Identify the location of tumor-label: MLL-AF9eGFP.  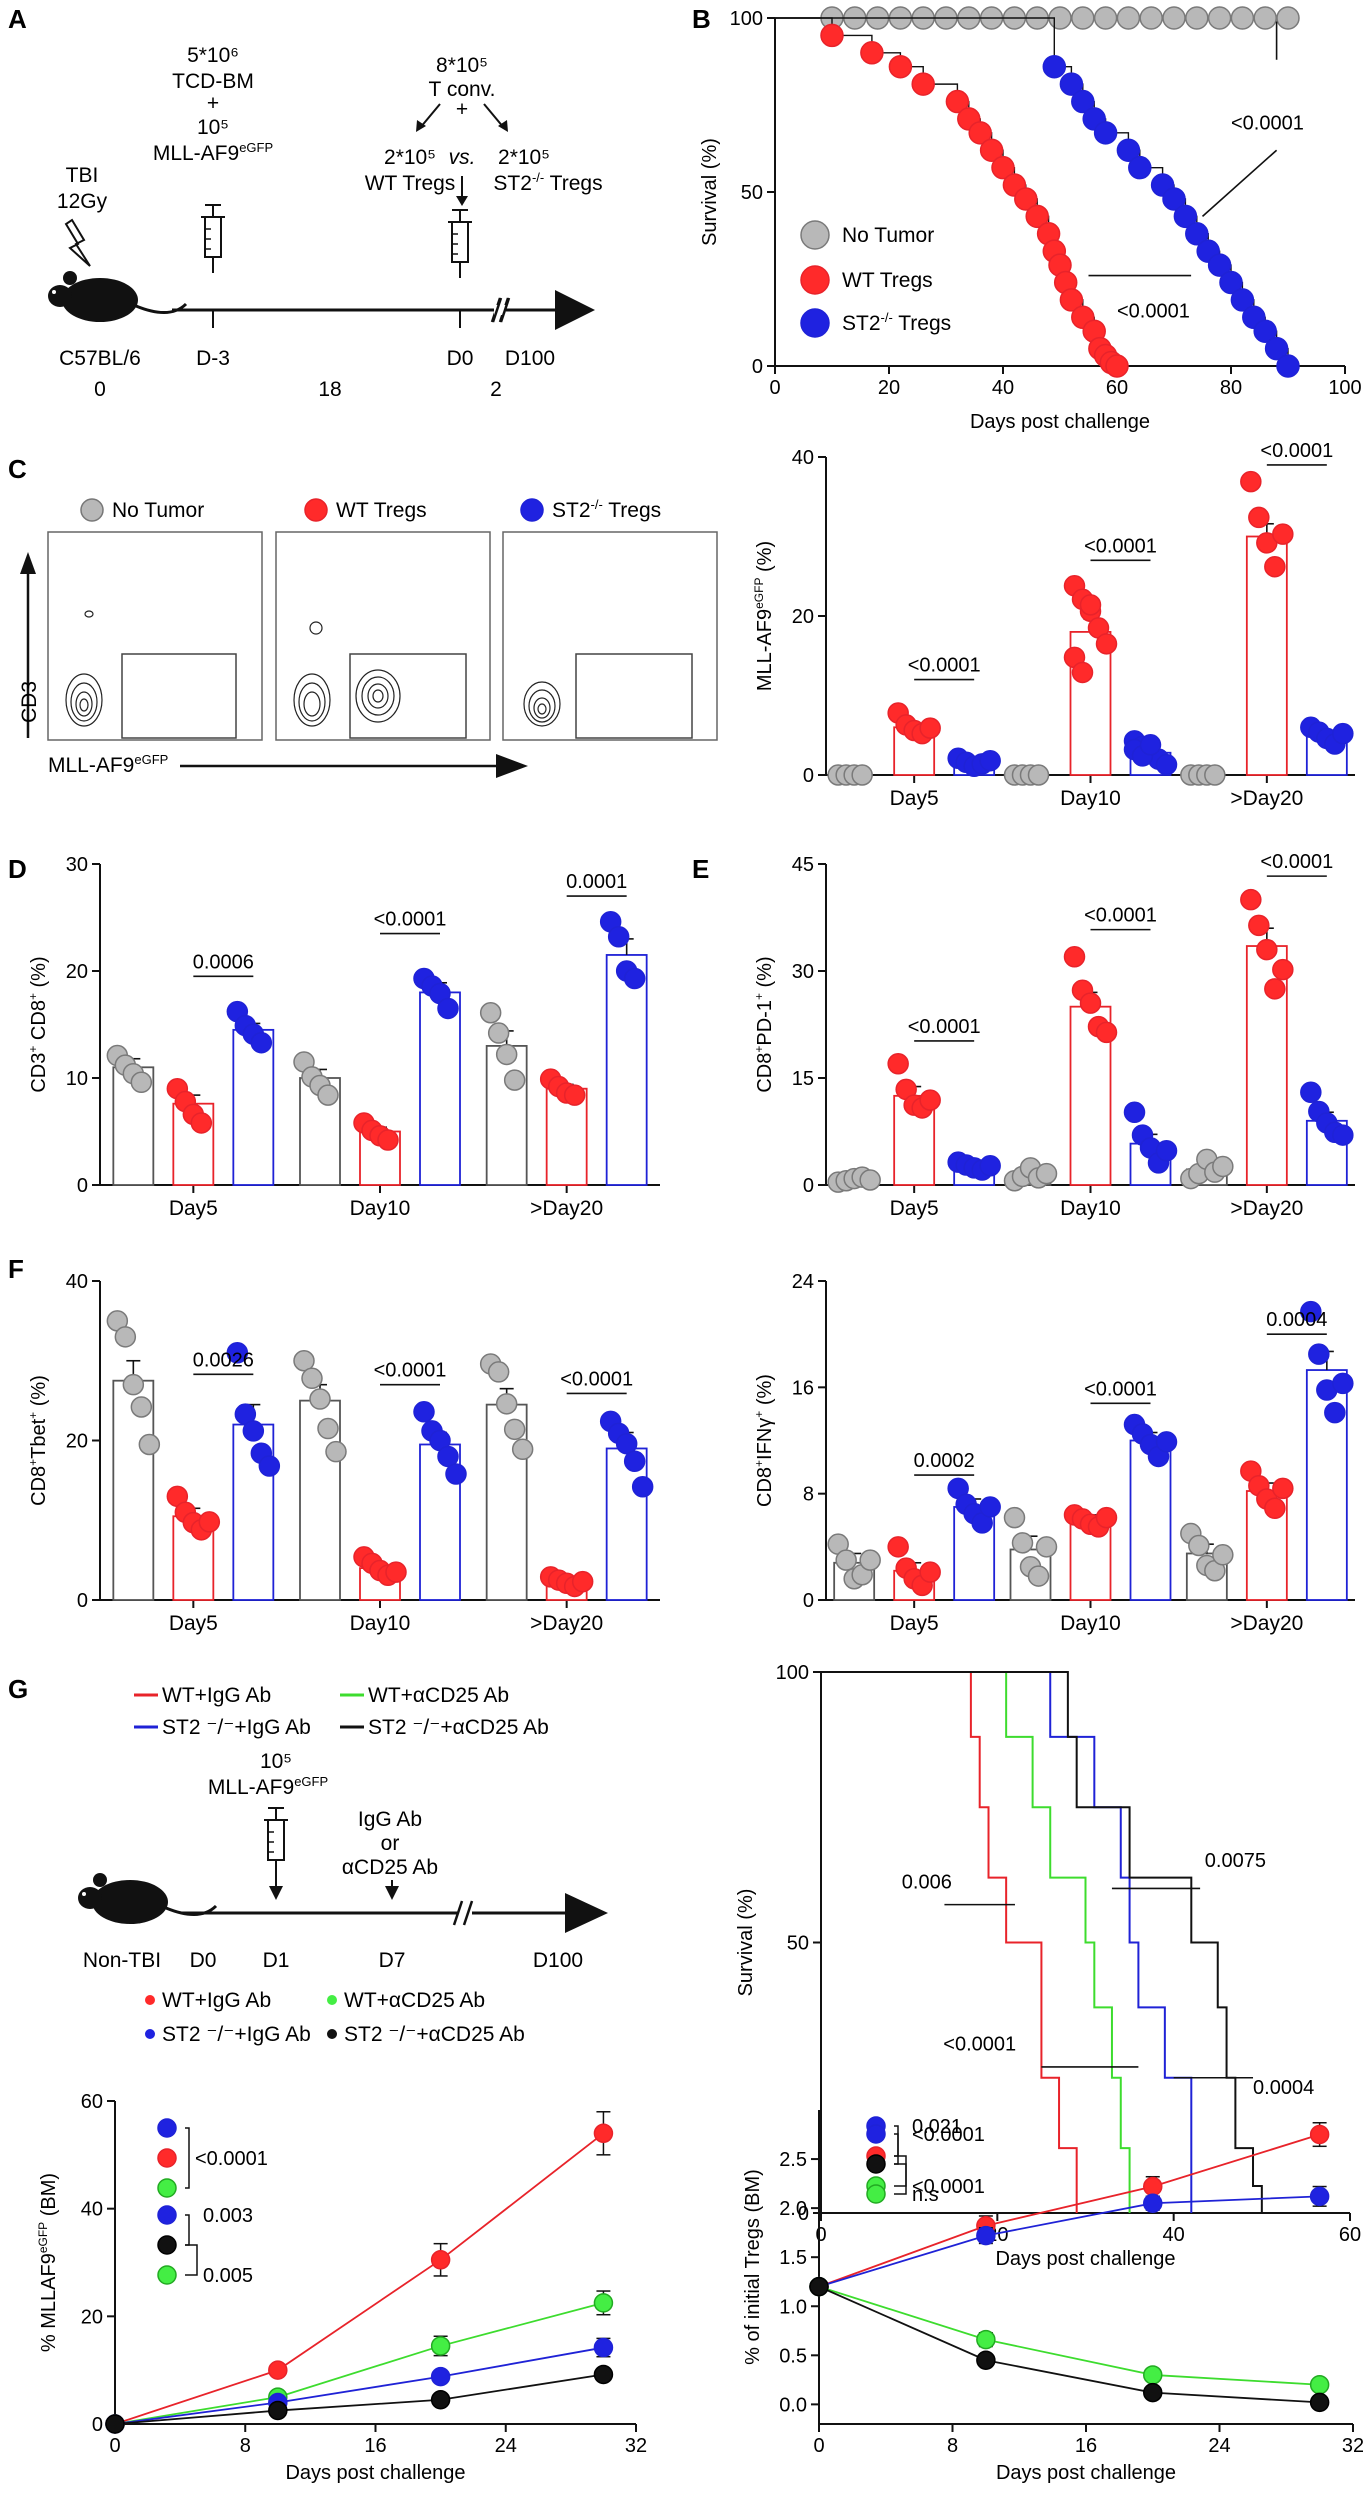
(213, 152).